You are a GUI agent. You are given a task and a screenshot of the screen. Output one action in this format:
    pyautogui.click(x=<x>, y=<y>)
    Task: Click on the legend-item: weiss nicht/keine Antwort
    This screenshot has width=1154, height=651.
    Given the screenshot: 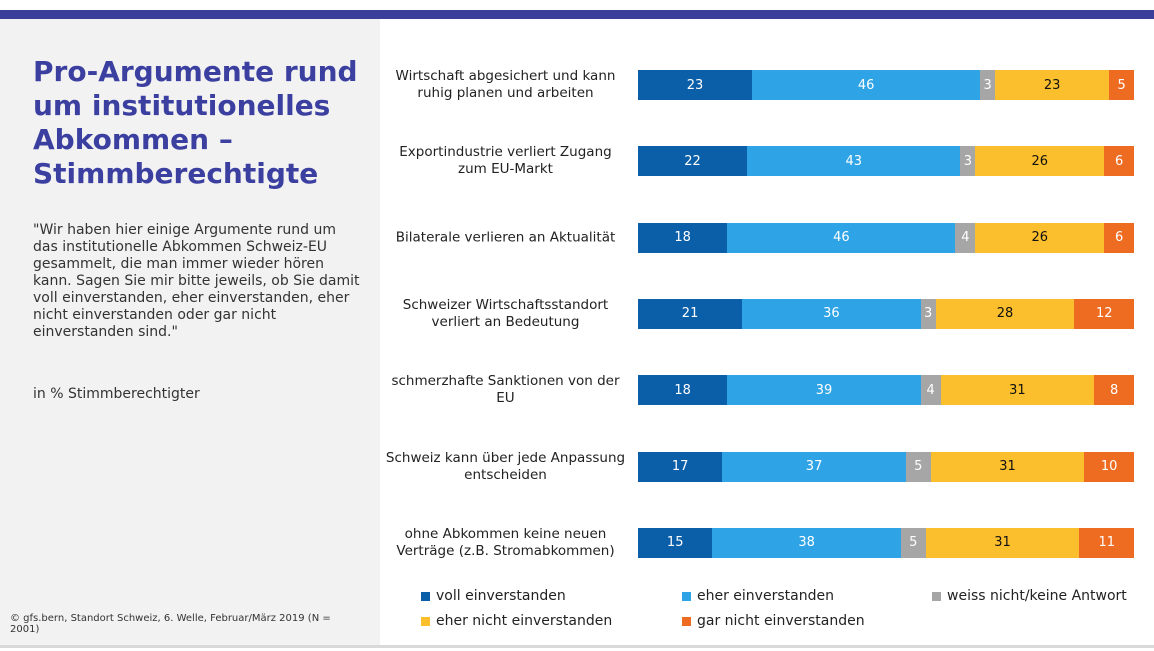 What is the action you would take?
    pyautogui.click(x=1029, y=596)
    